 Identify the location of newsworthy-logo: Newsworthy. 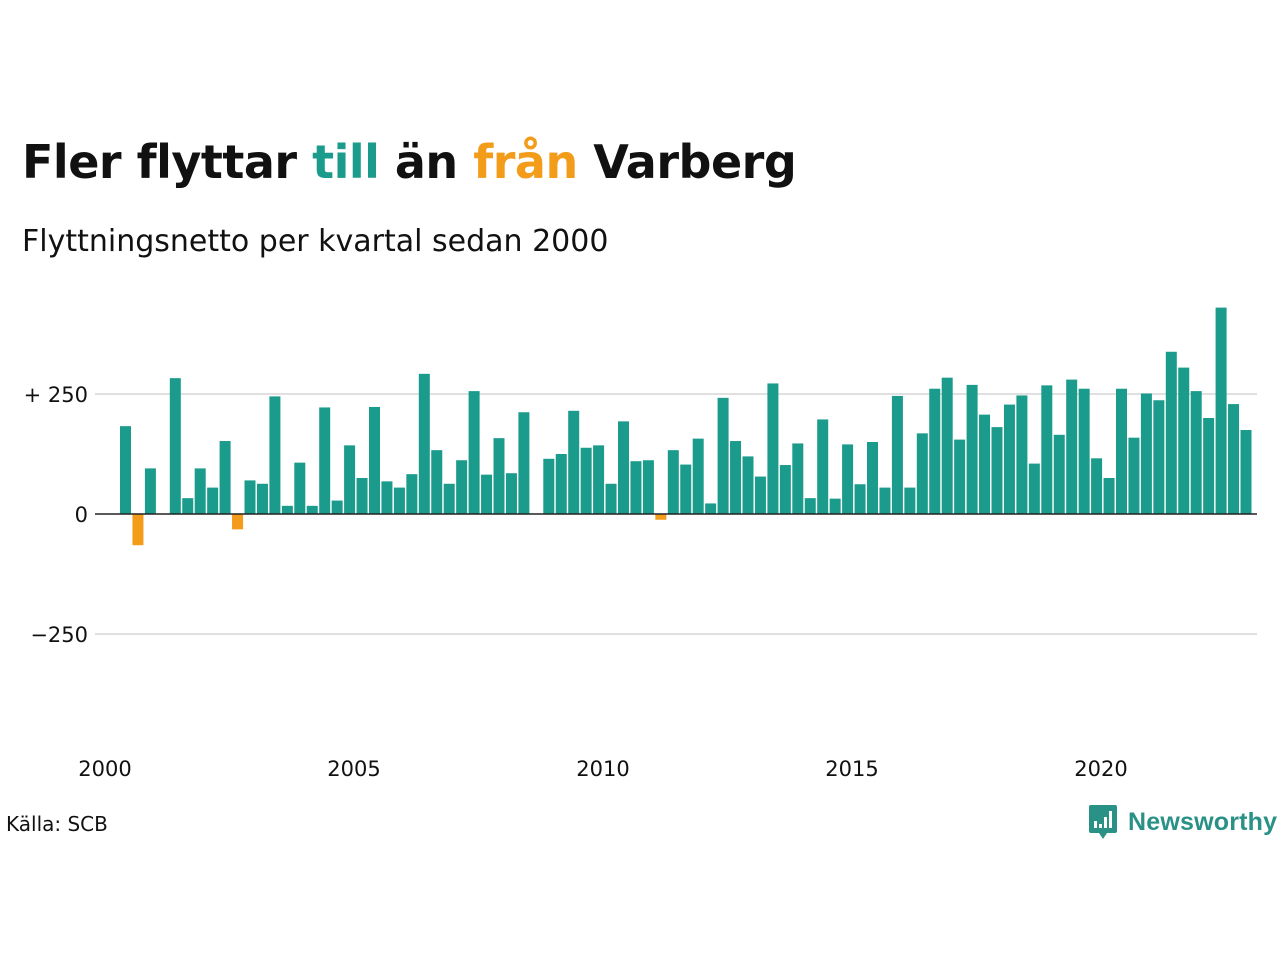
(1182, 822).